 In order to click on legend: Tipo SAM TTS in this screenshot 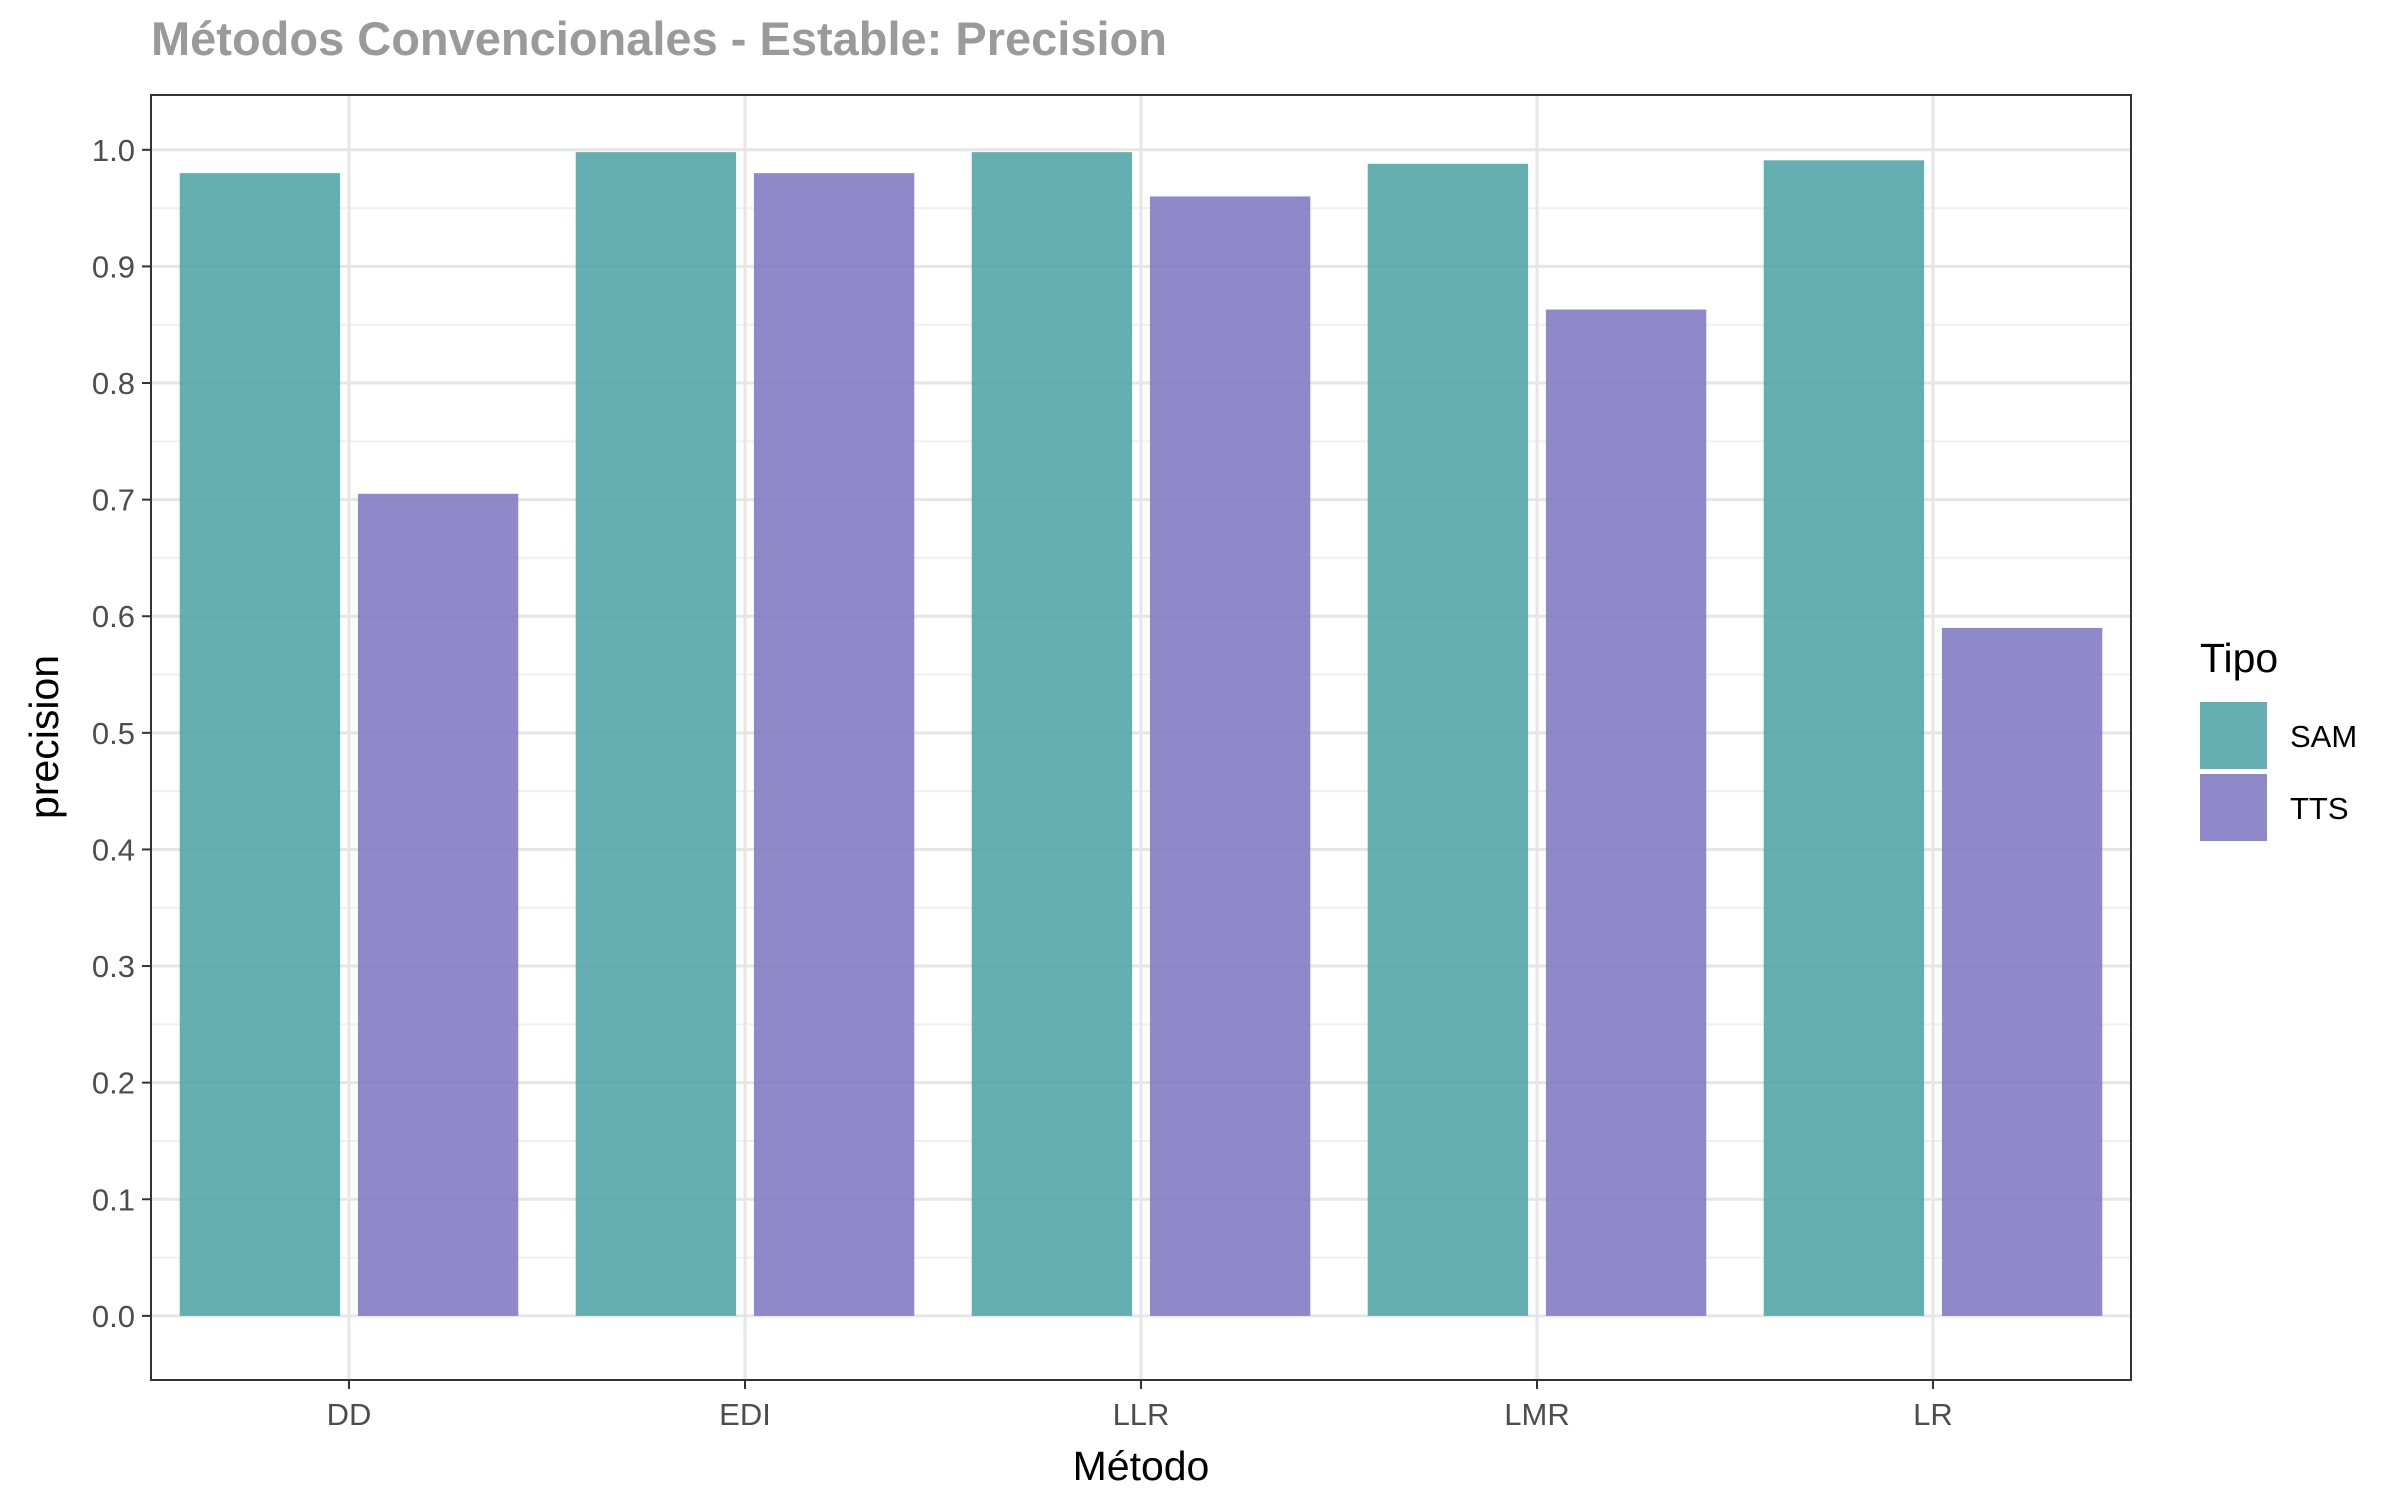, I will do `click(2278, 738)`.